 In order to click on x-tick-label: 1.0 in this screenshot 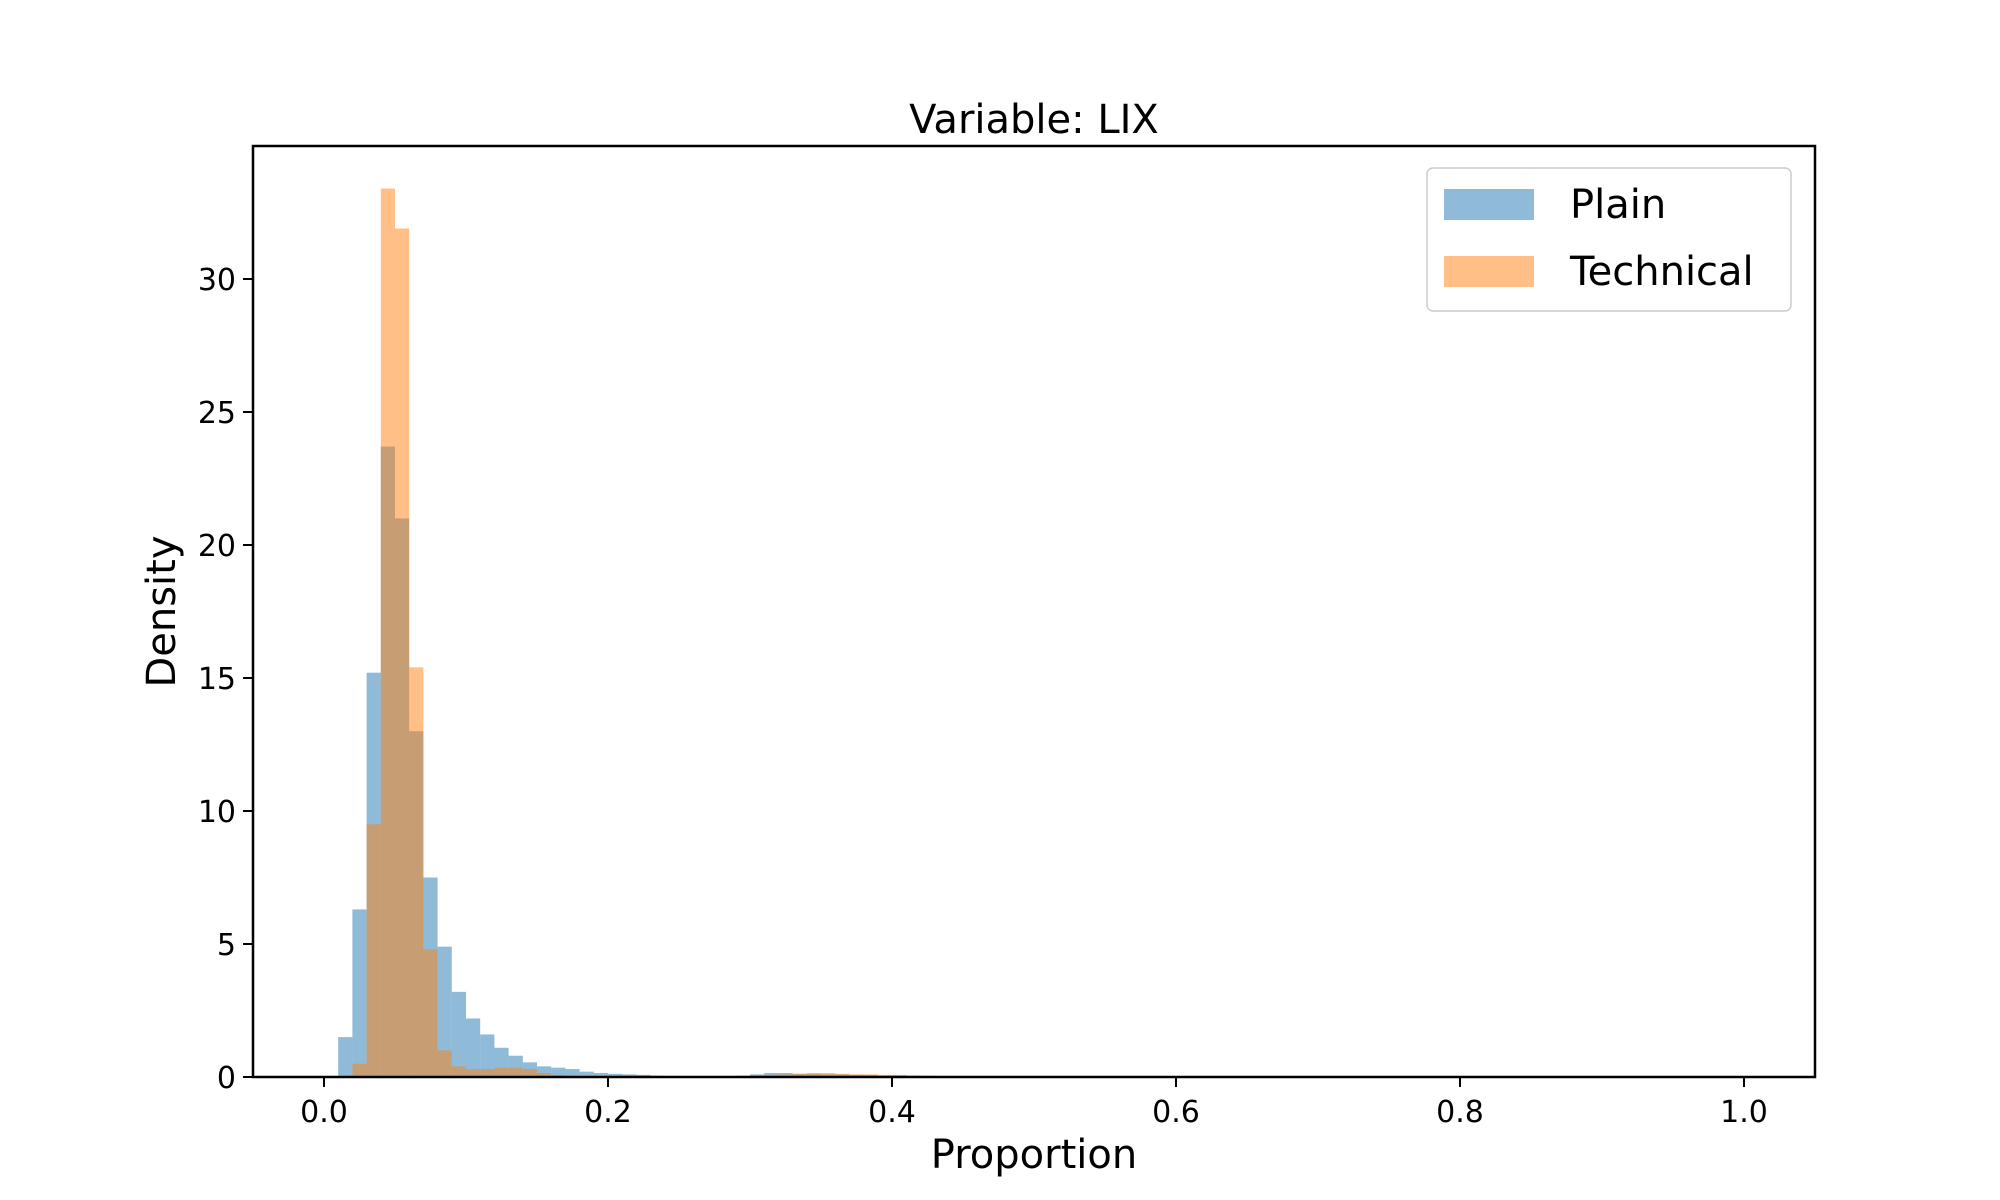, I will do `click(1744, 1112)`.